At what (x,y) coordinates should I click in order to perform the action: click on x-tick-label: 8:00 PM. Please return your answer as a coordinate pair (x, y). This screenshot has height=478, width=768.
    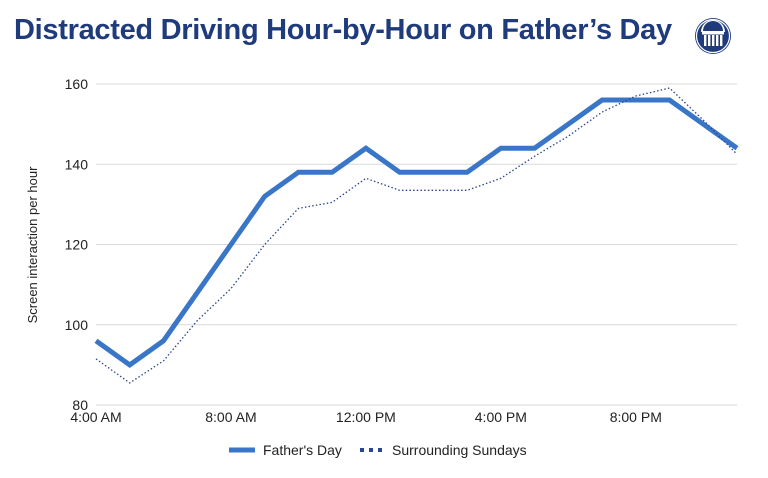
    Looking at the image, I should click on (636, 417).